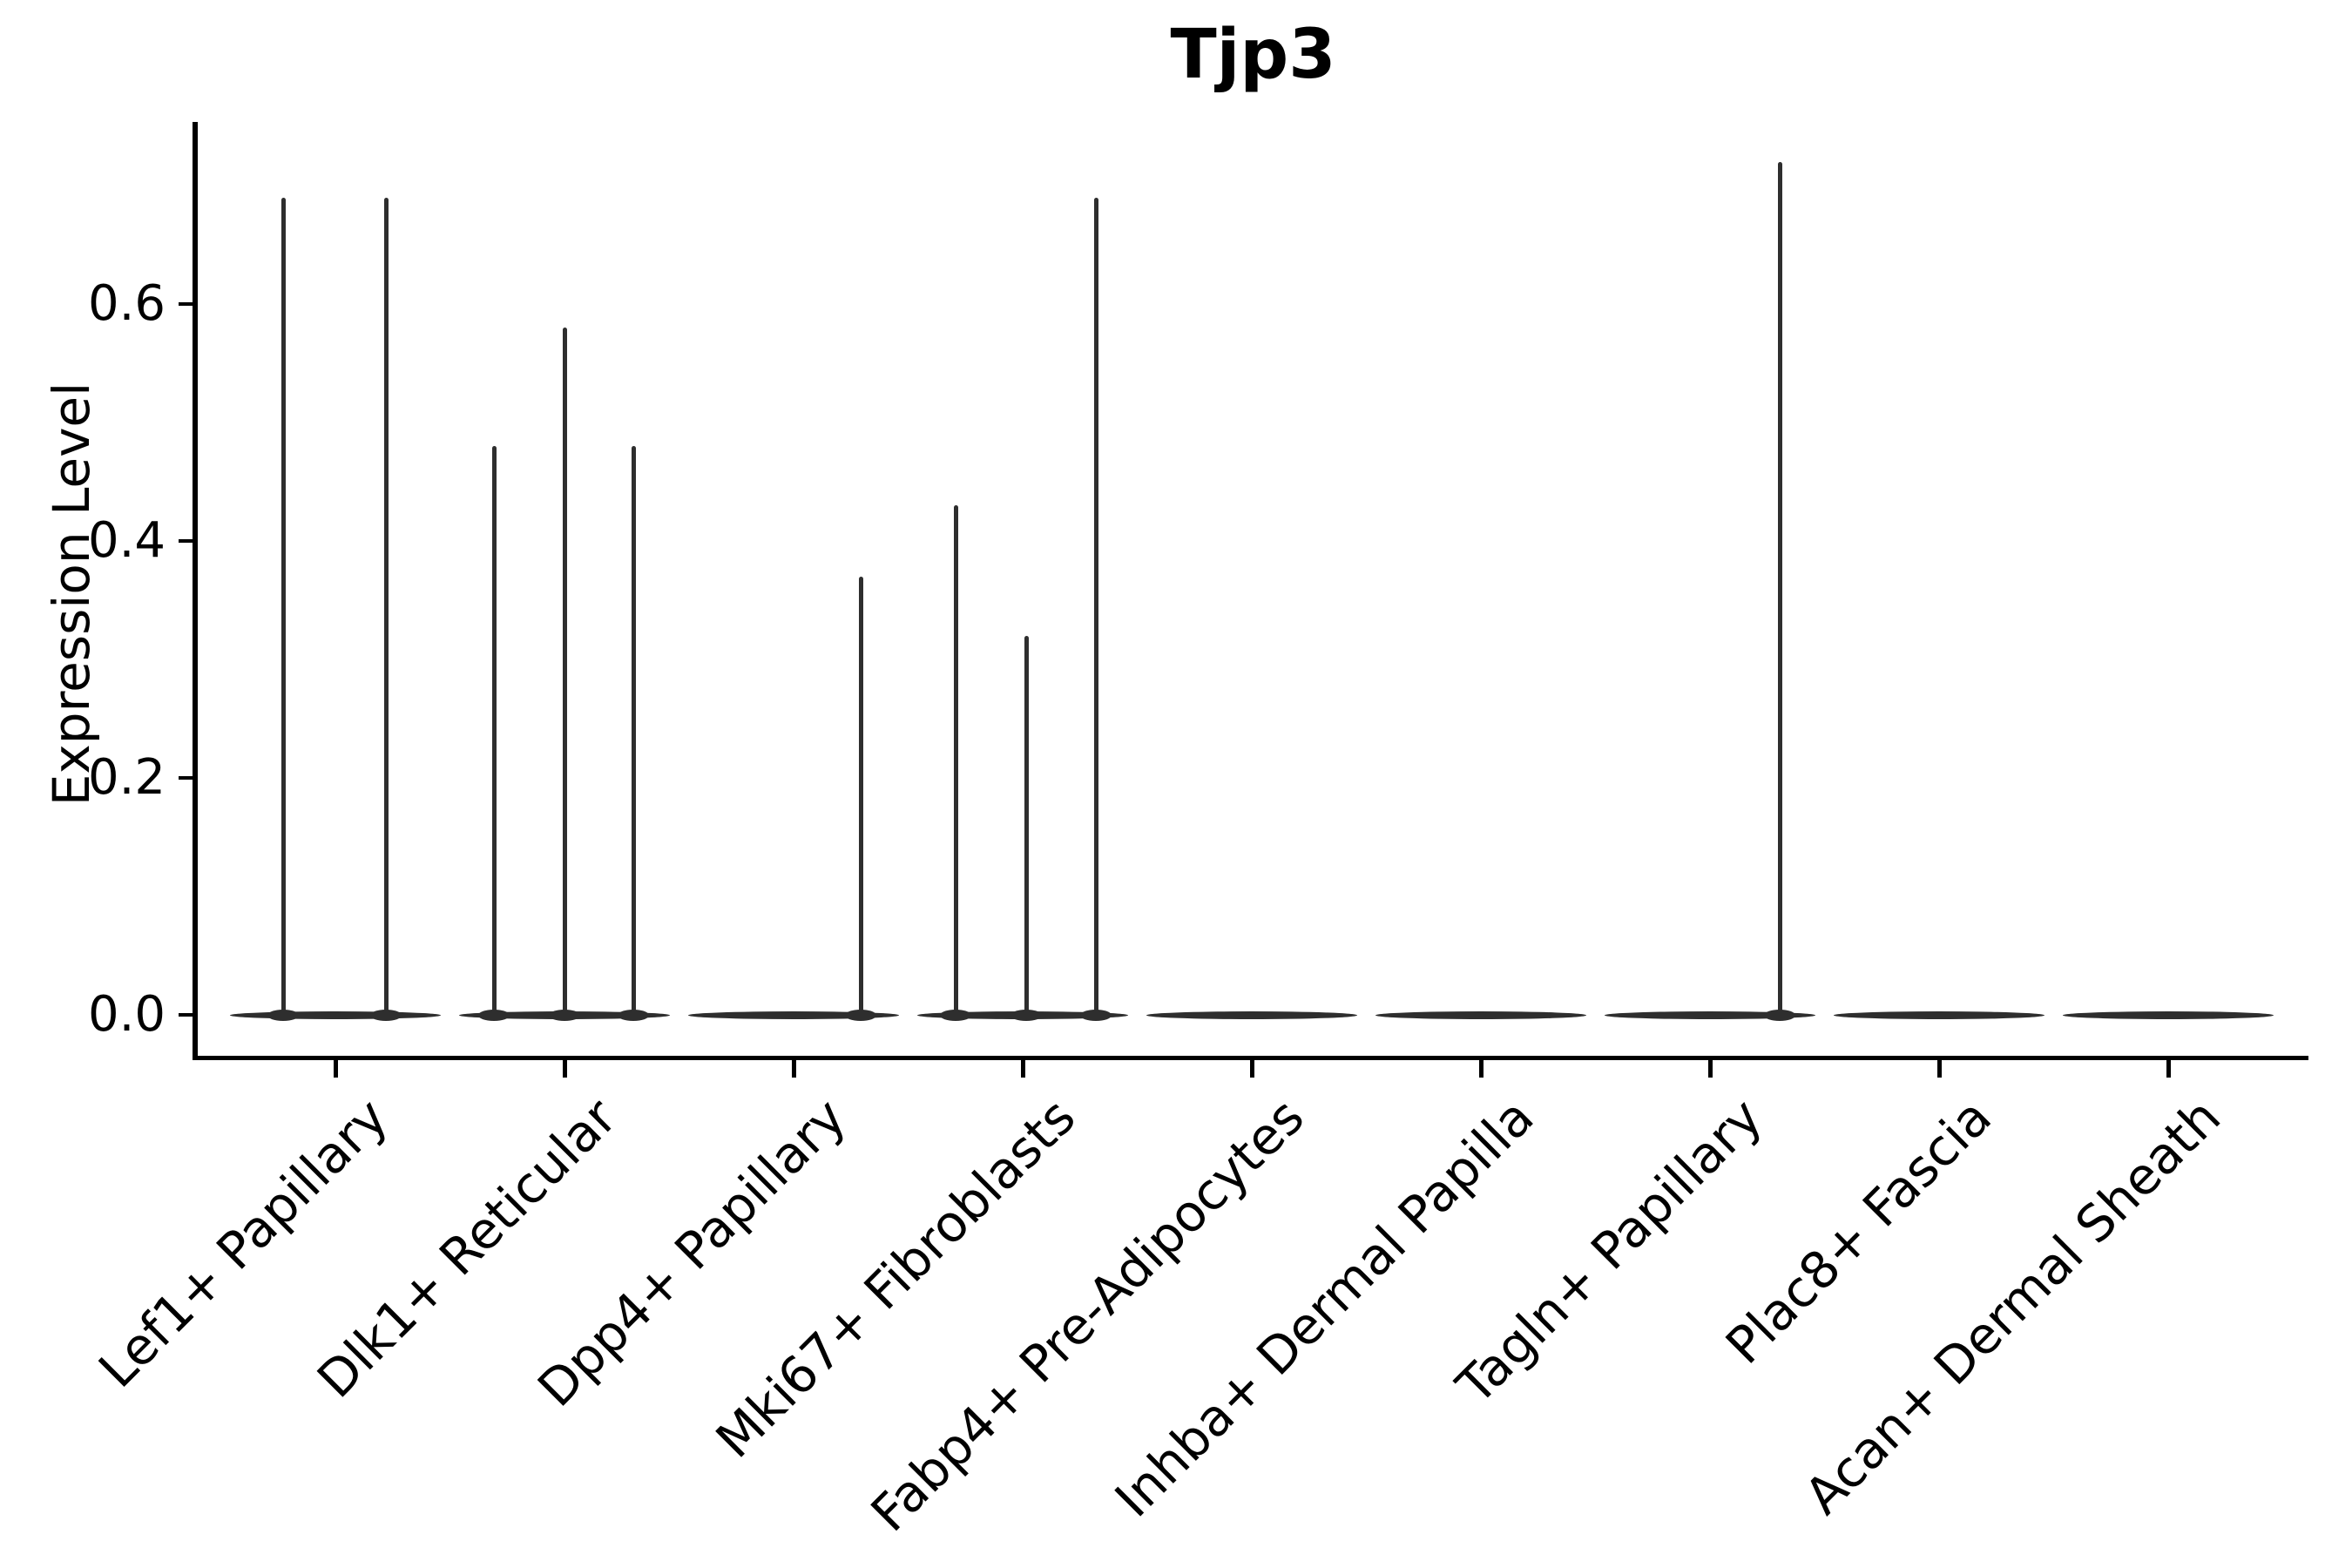  I want to click on chart-title: Tjp3, so click(1253, 55).